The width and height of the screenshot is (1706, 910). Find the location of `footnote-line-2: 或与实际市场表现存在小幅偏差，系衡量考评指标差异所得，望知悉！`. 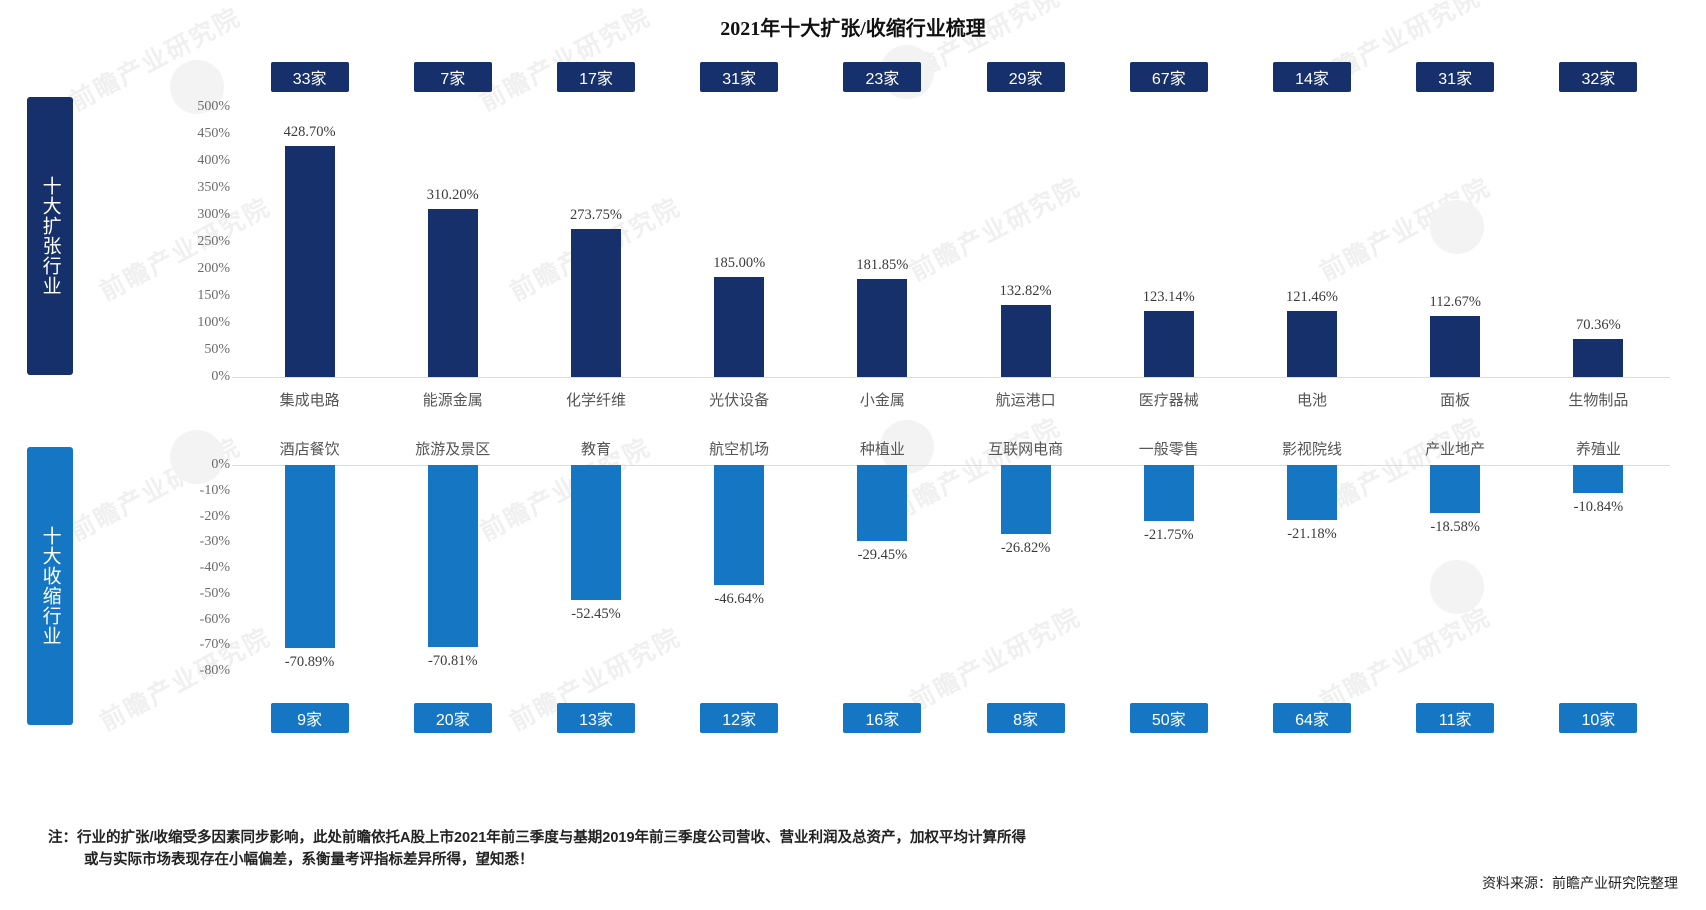

footnote-line-2: 或与实际市场表现存在小幅偏差，系衡量考评指标差异所得，望知悉！ is located at coordinates (309, 860).